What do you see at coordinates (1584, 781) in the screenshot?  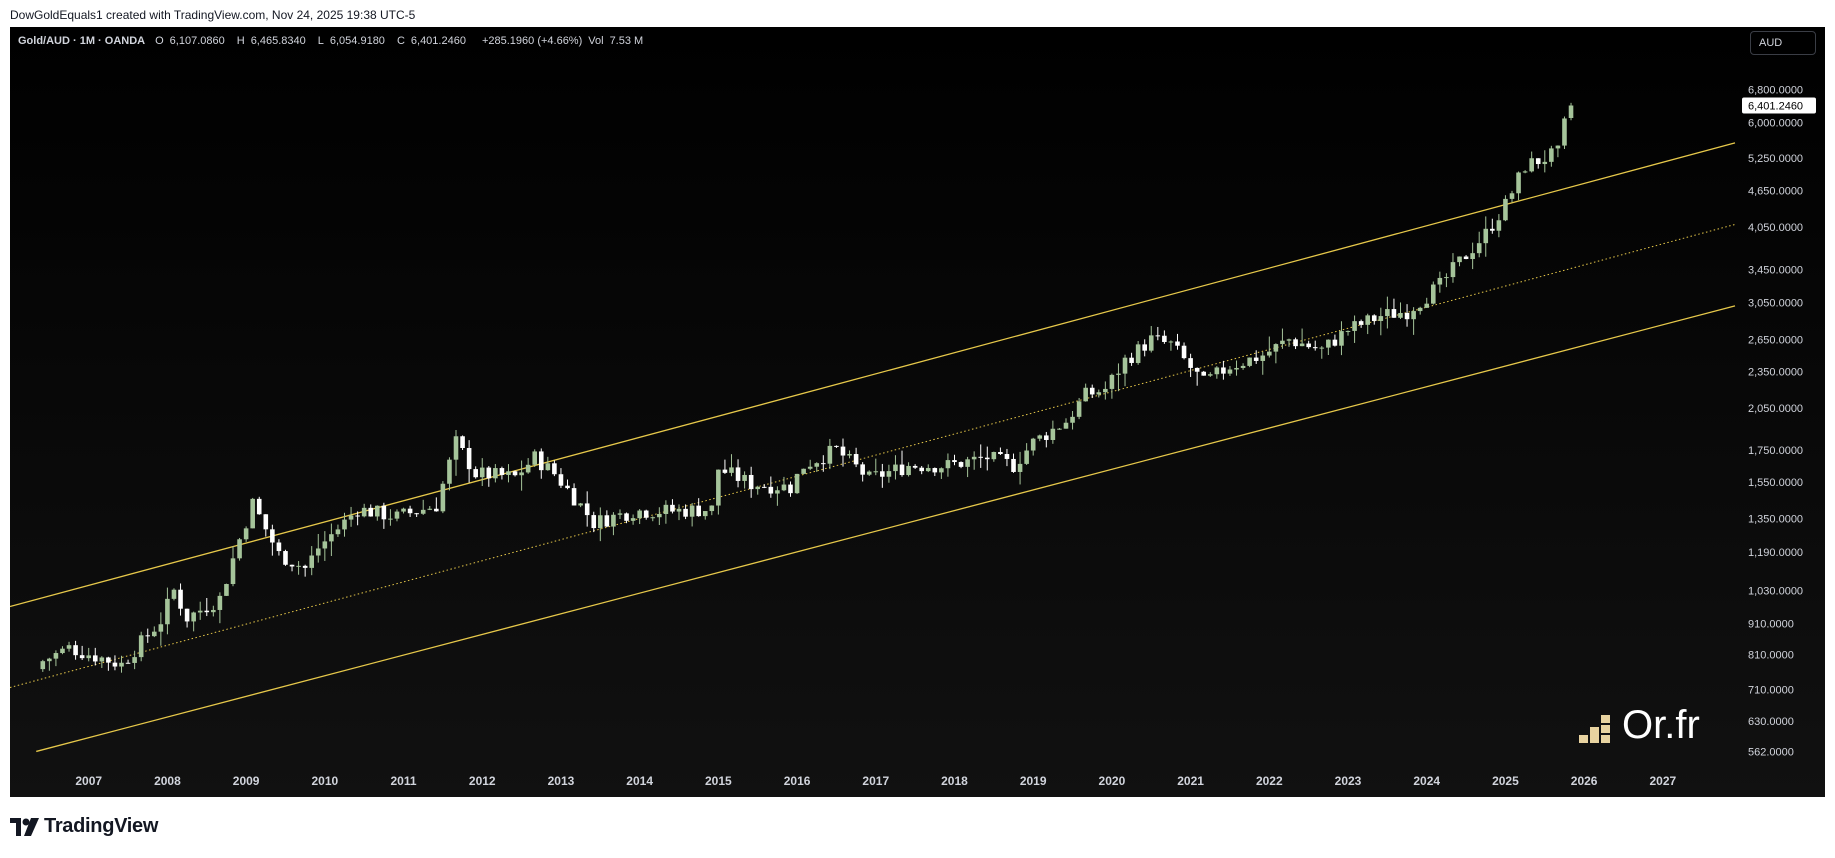 I see `x-tick-label: 2026` at bounding box center [1584, 781].